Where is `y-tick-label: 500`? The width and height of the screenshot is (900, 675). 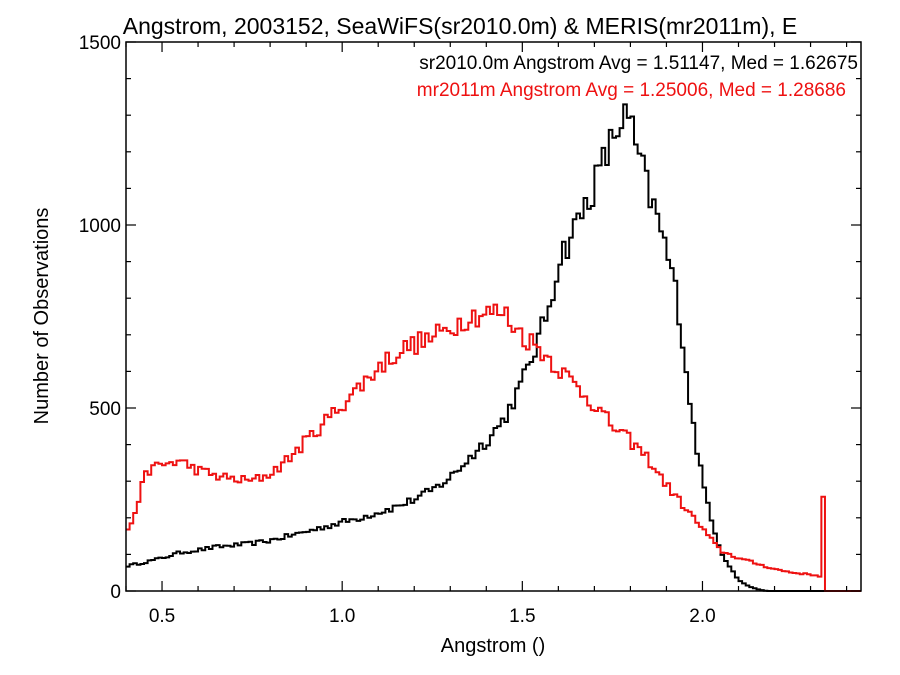
y-tick-label: 500 is located at coordinates (105, 409).